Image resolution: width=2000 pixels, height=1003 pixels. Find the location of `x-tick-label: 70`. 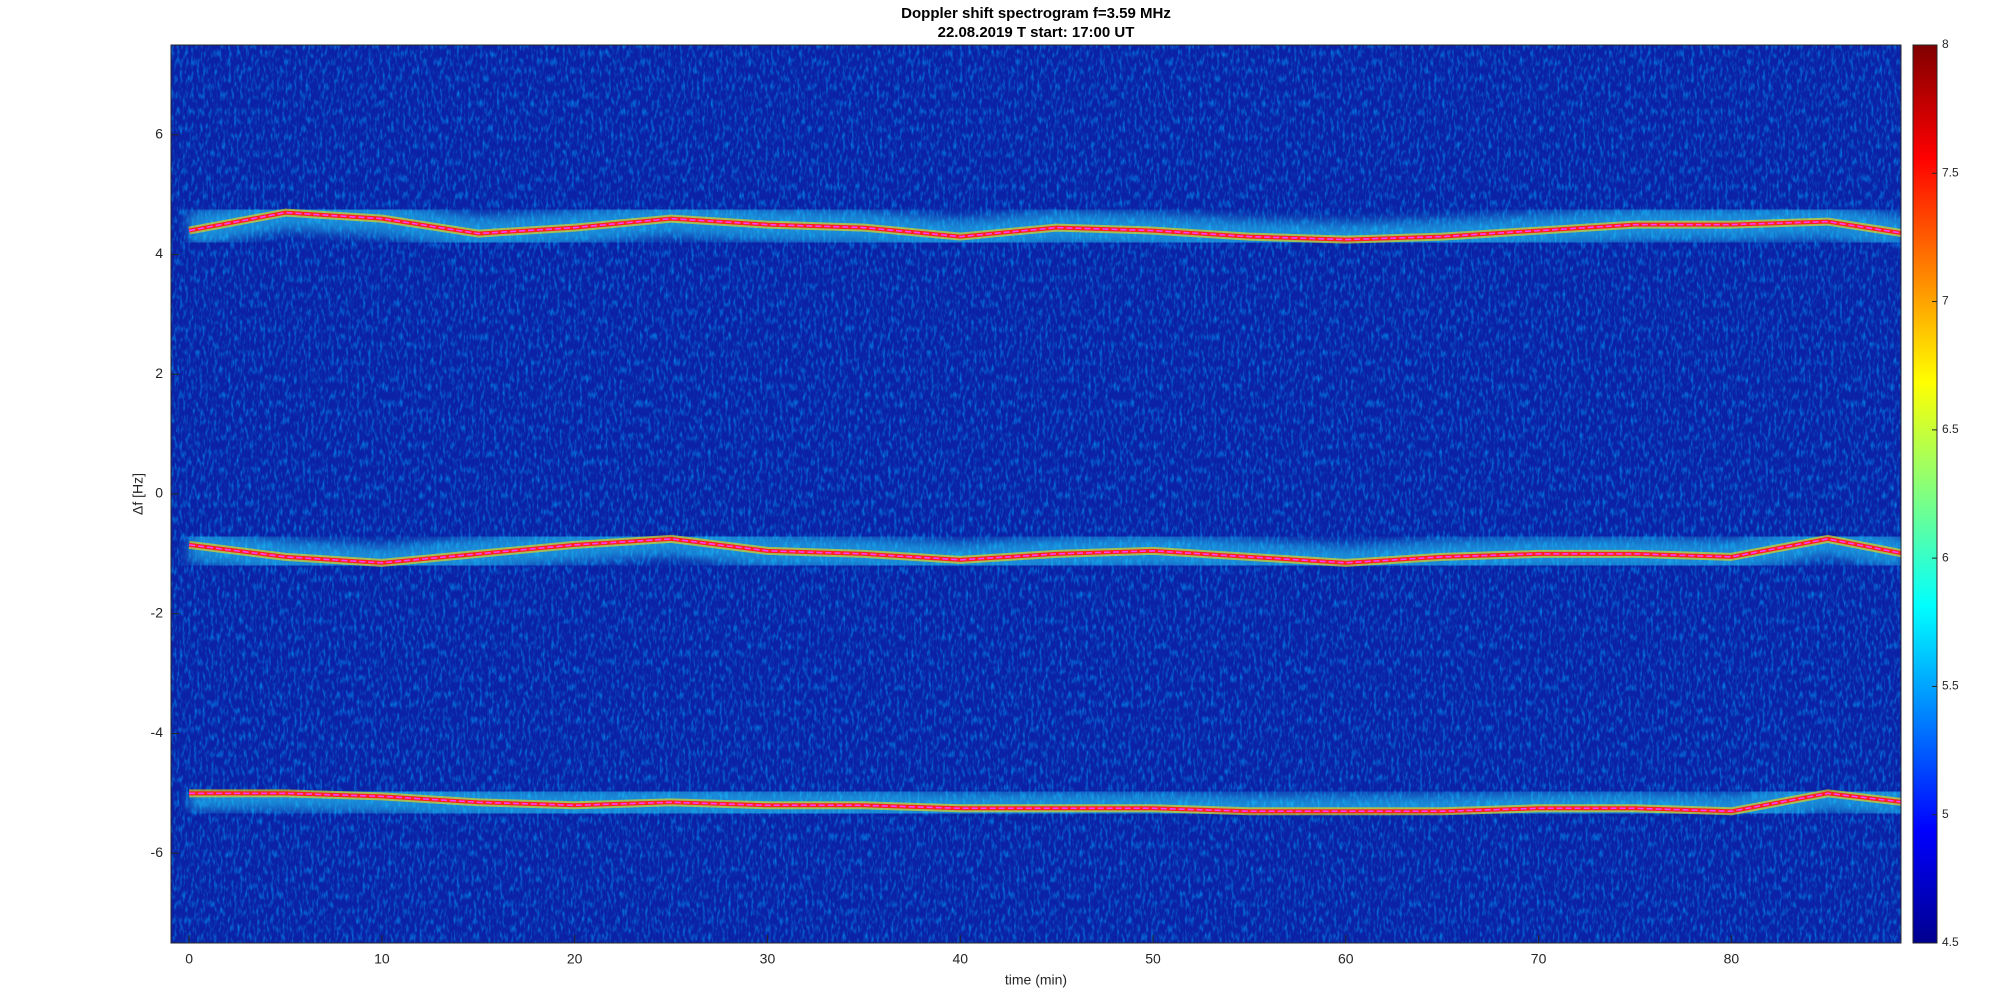

x-tick-label: 70 is located at coordinates (1539, 959).